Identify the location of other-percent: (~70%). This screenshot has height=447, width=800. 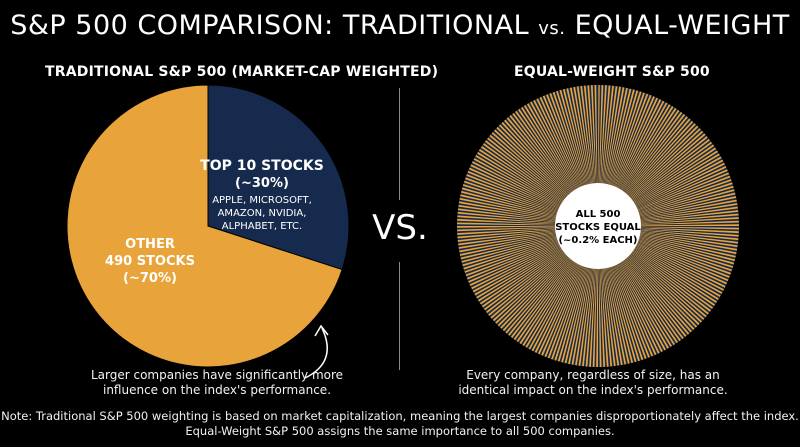
(150, 278).